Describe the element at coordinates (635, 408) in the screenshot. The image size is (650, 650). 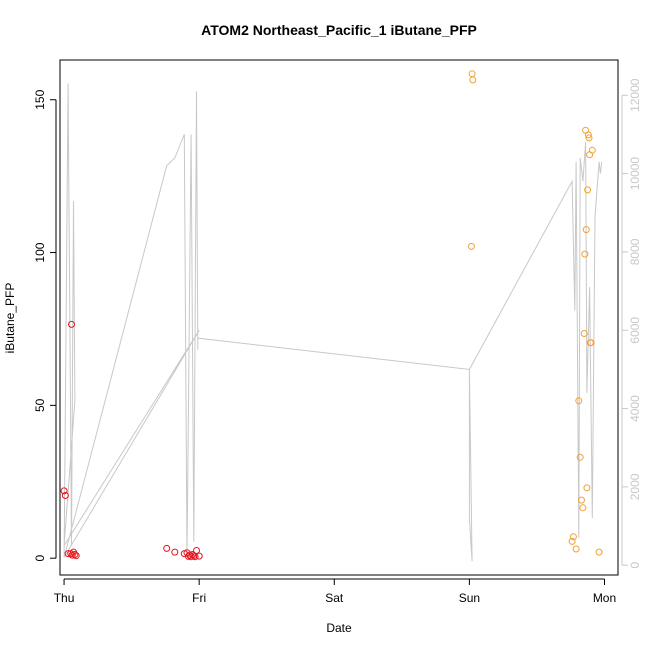
I see `y2-tick-label: 4000` at that location.